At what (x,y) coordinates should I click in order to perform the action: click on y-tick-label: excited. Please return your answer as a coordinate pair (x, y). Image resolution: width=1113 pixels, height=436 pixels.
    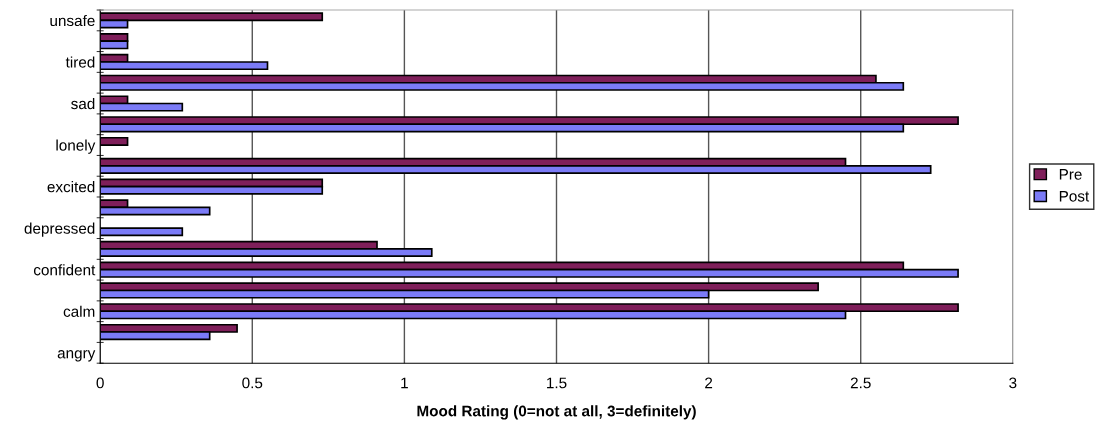
    Looking at the image, I should click on (71, 187).